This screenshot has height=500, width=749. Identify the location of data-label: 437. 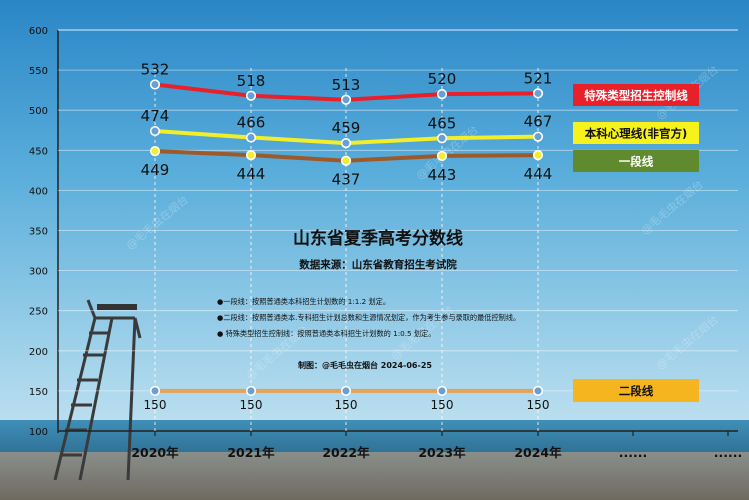
(346, 180).